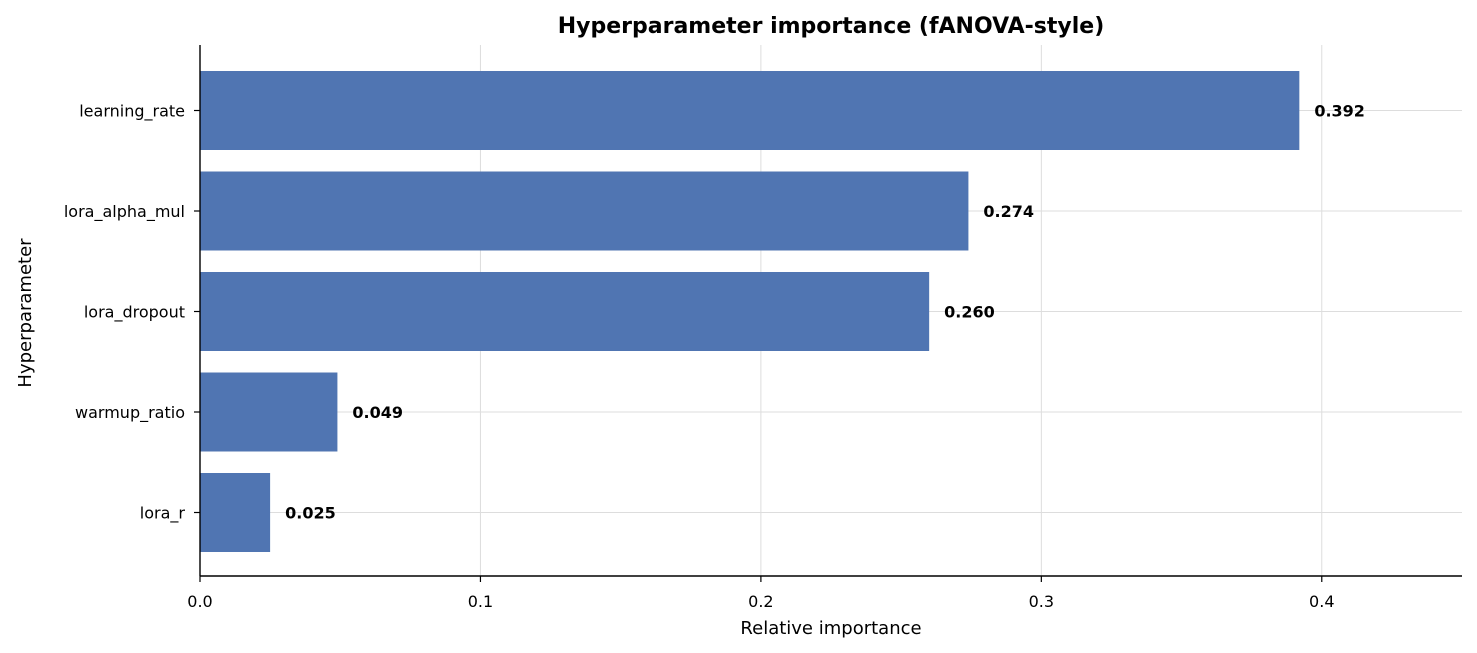  I want to click on x-axis-label: Relative importance, so click(830, 628).